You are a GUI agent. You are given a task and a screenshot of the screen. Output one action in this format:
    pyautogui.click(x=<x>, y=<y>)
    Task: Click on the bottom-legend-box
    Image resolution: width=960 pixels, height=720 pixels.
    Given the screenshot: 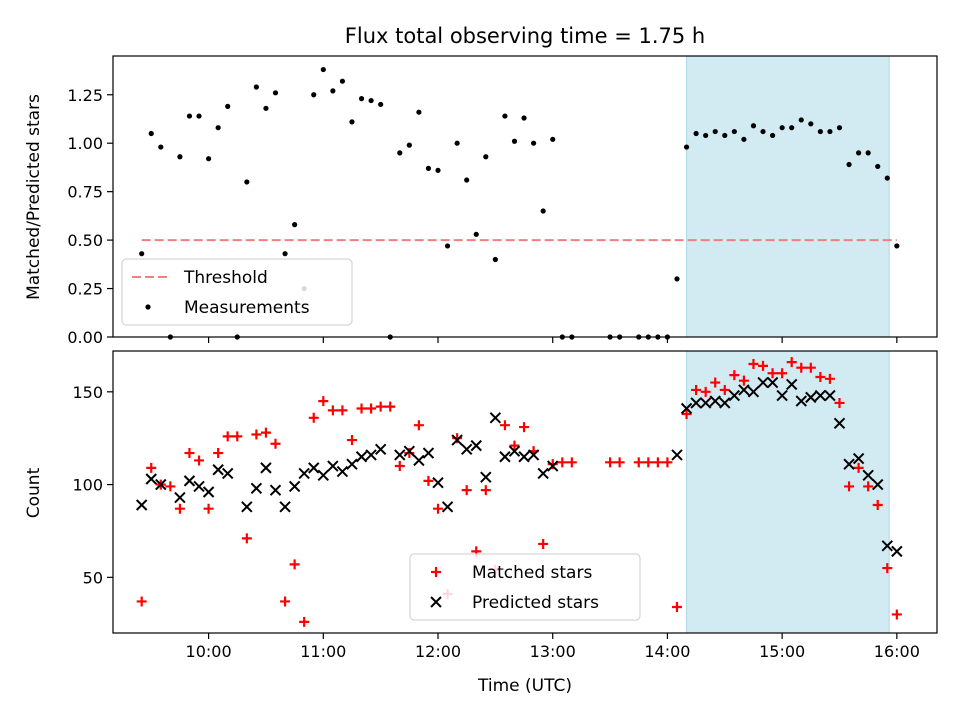 What is the action you would take?
    pyautogui.click(x=525, y=587)
    